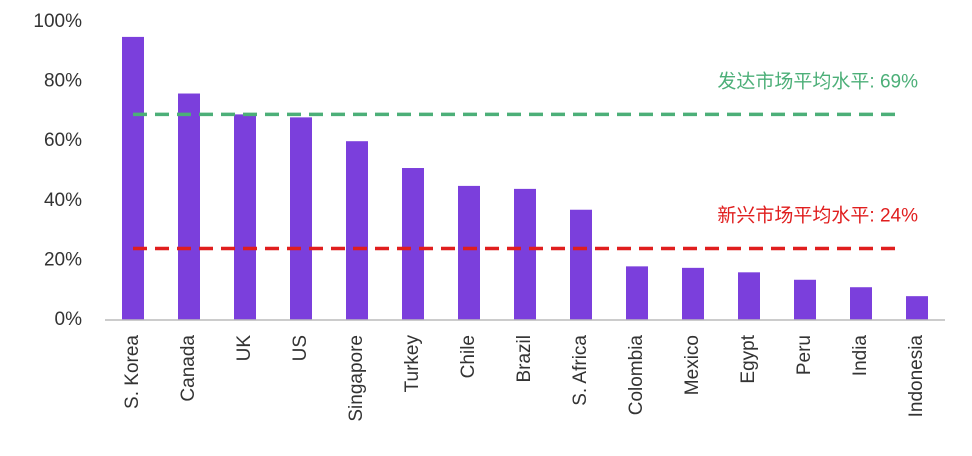 The image size is (972, 456). Describe the element at coordinates (63, 140) in the screenshot. I see `y-tick-label: 60%` at that location.